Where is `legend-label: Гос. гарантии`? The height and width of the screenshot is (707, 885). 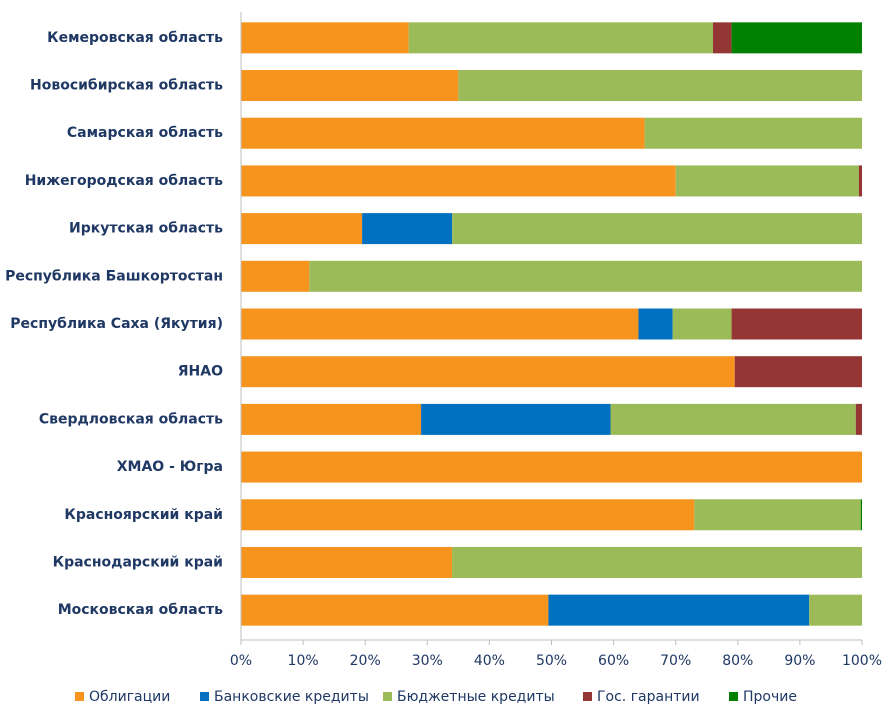 legend-label: Гос. гарантии is located at coordinates (648, 697).